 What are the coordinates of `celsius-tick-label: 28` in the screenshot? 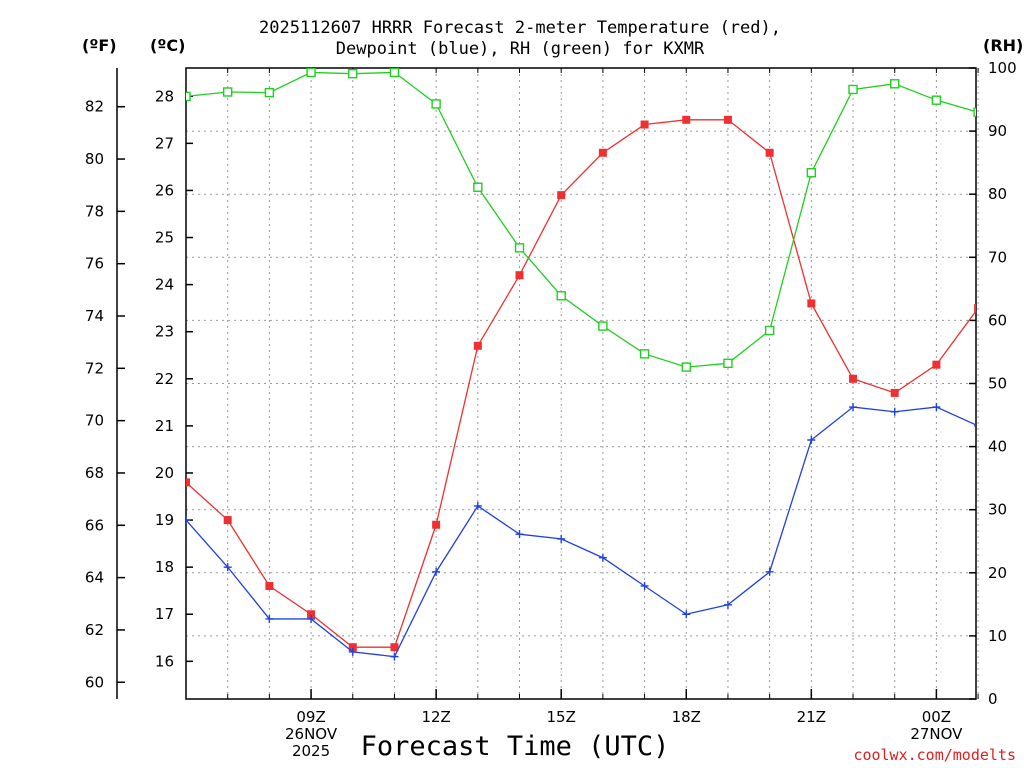 It's located at (164, 96).